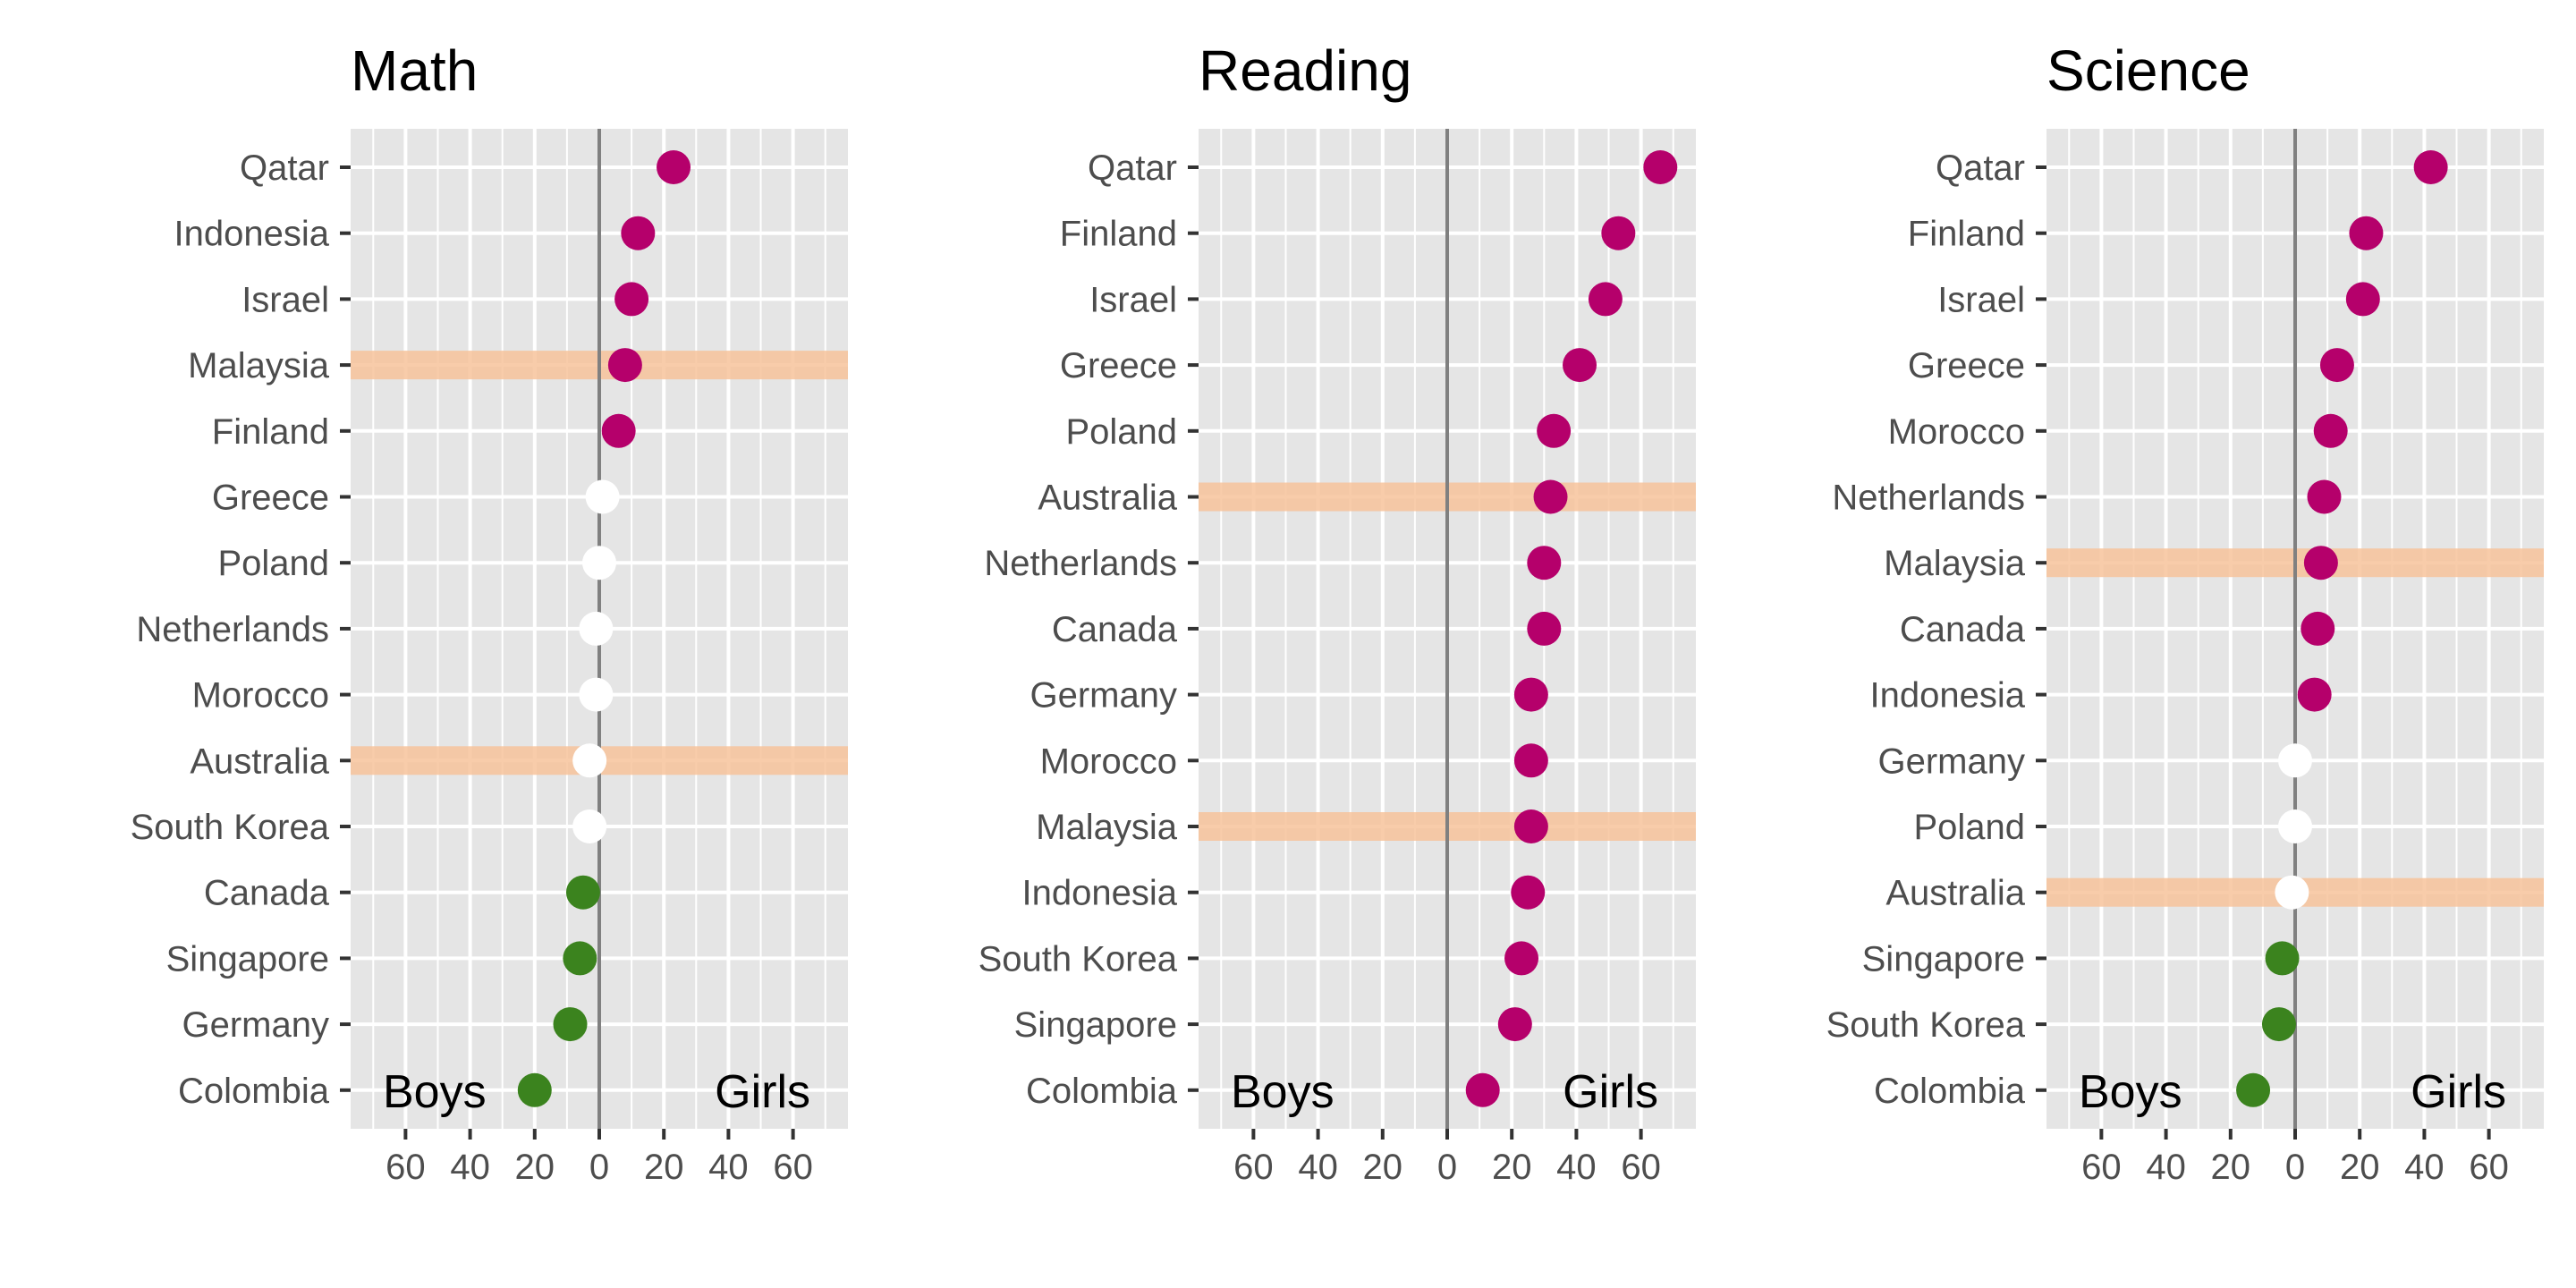 The width and height of the screenshot is (2576, 1288). I want to click on panel-science-category-label: Singapore, so click(1943, 959).